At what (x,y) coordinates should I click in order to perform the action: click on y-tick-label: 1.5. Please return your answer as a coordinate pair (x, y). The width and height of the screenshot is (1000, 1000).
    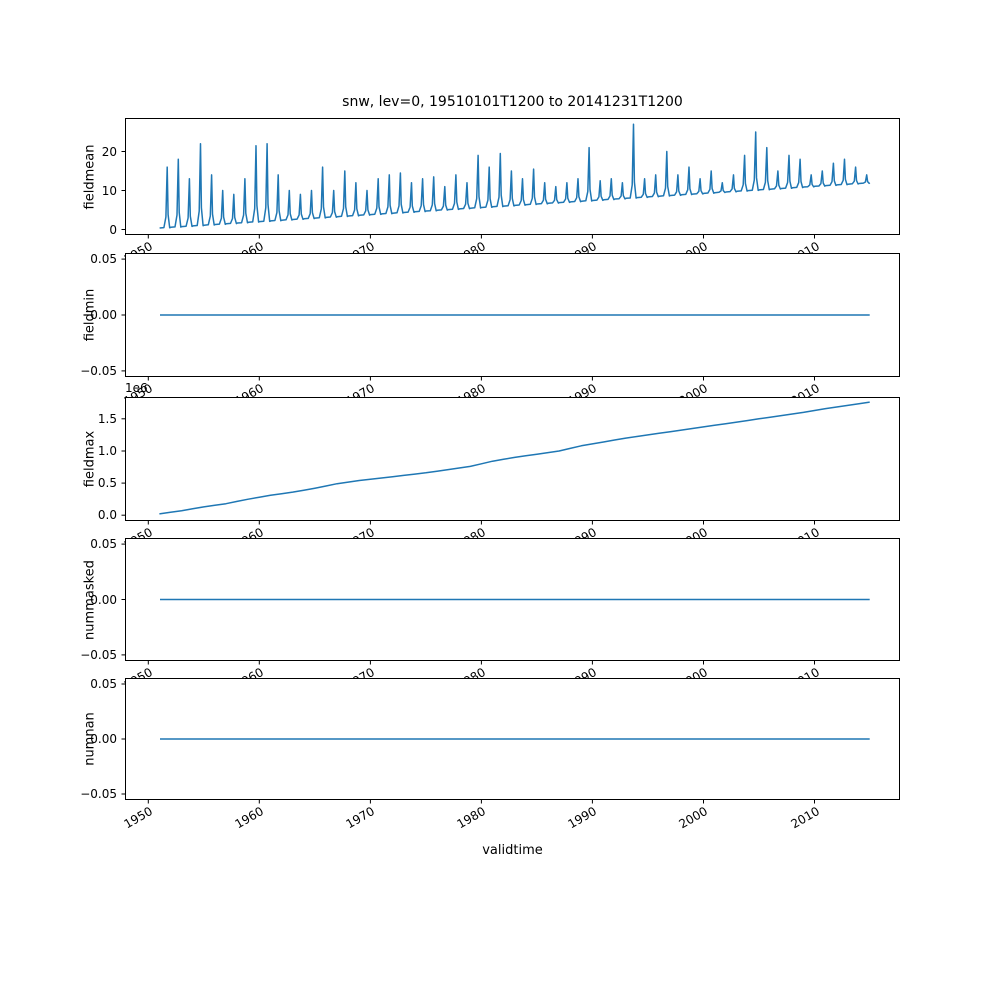
    Looking at the image, I should click on (107, 418).